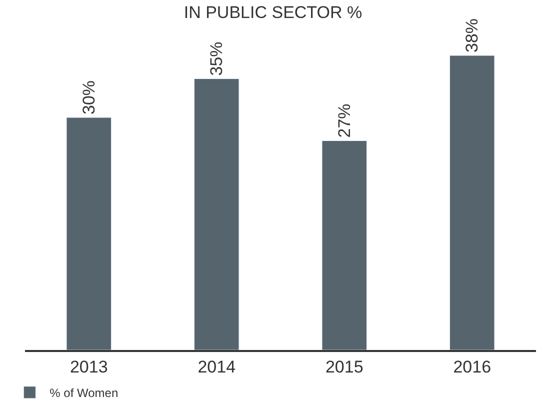 This screenshot has width=546, height=417. I want to click on x-tick-label: 2013, so click(89, 366).